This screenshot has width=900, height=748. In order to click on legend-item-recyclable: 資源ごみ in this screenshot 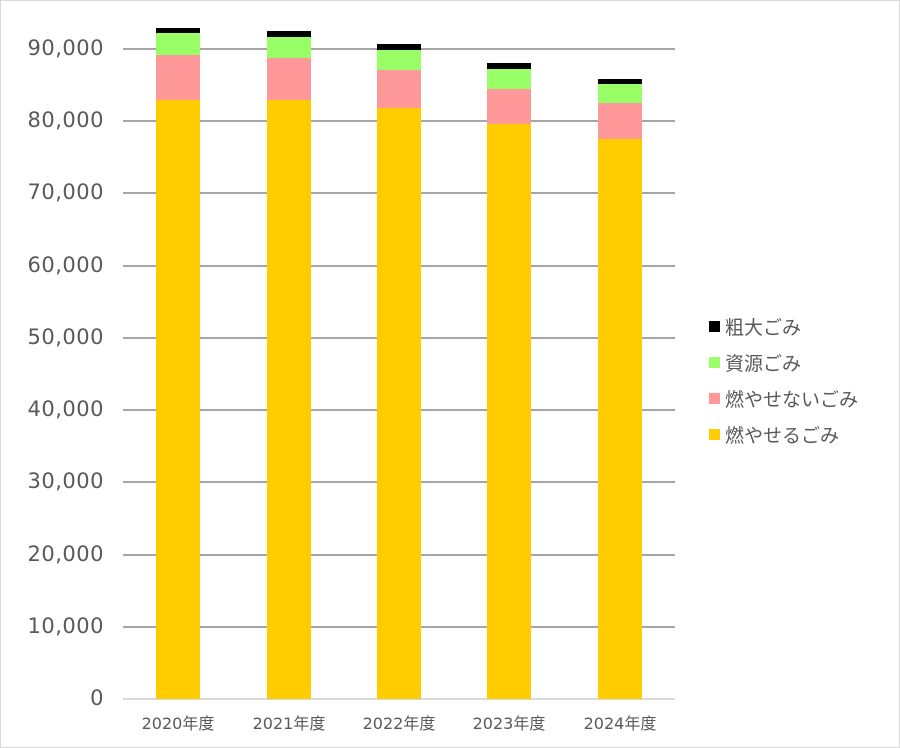, I will do `click(783, 362)`.